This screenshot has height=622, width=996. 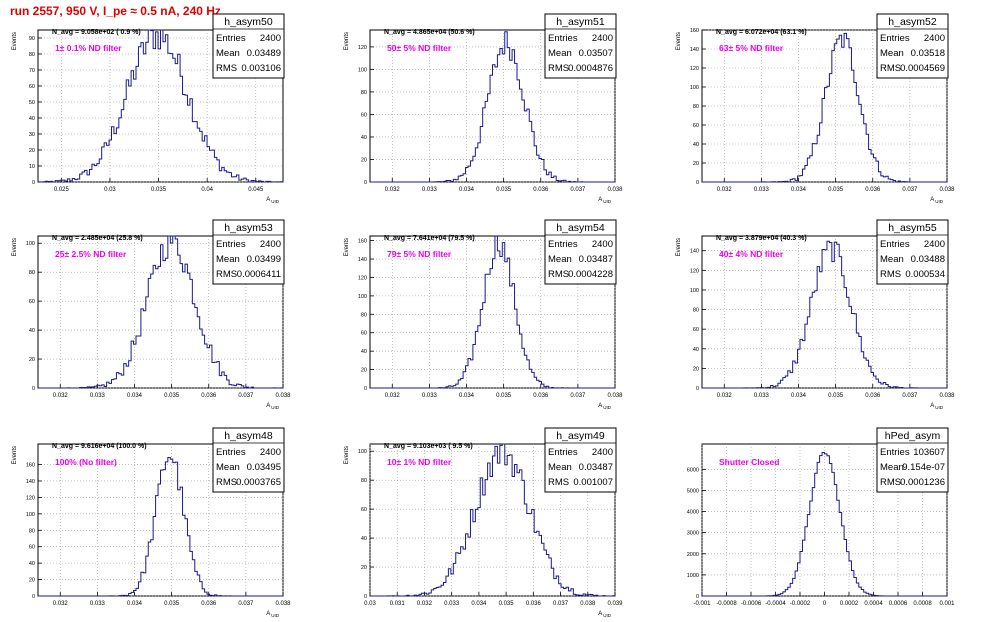 I want to click on y-tick-label: 160, so click(x=30, y=466).